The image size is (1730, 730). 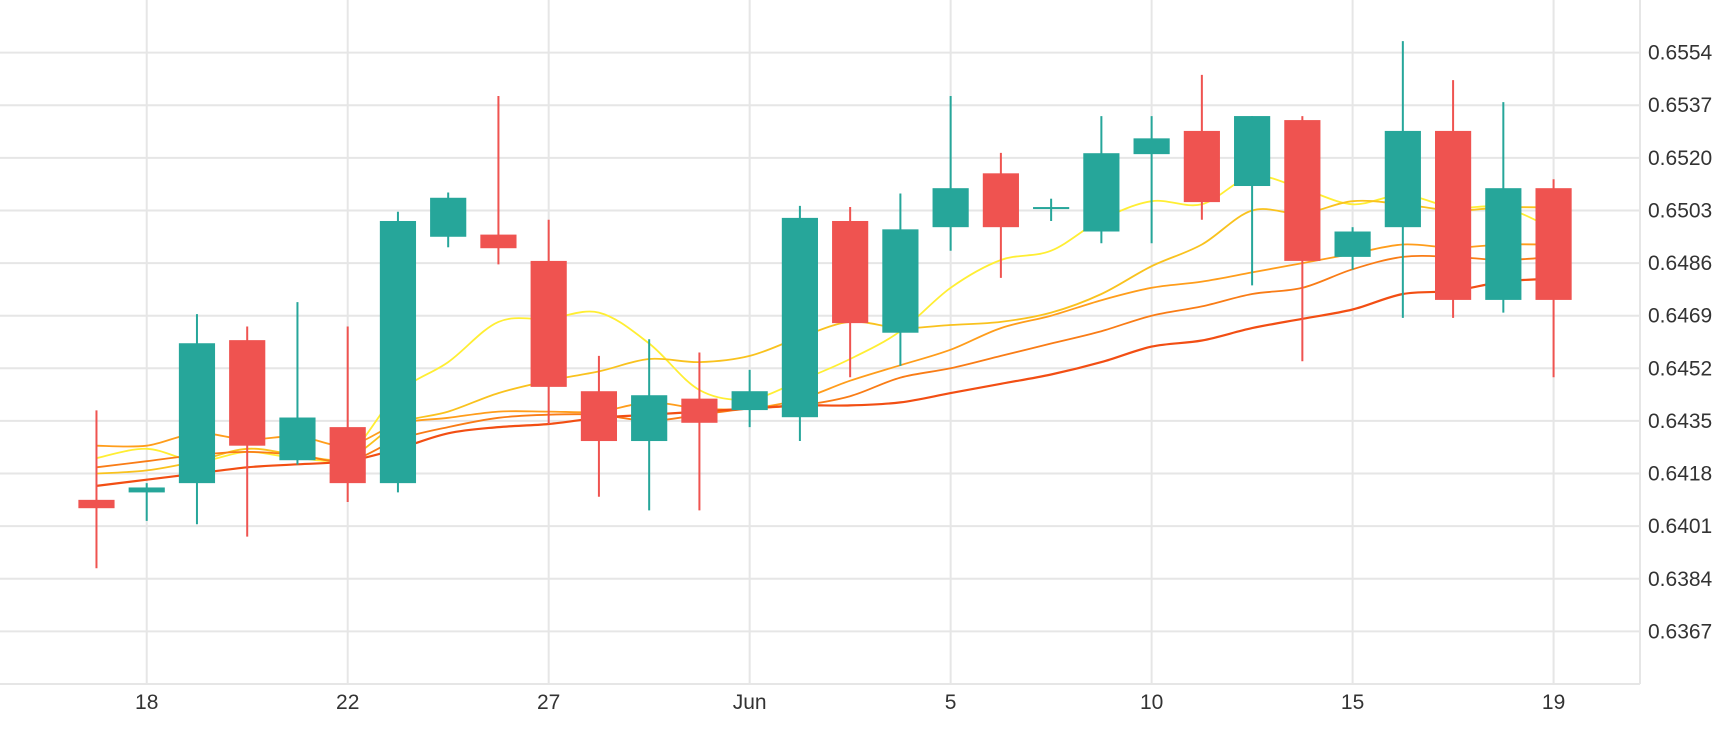 What do you see at coordinates (750, 702) in the screenshot?
I see `x-tick-label: Jun` at bounding box center [750, 702].